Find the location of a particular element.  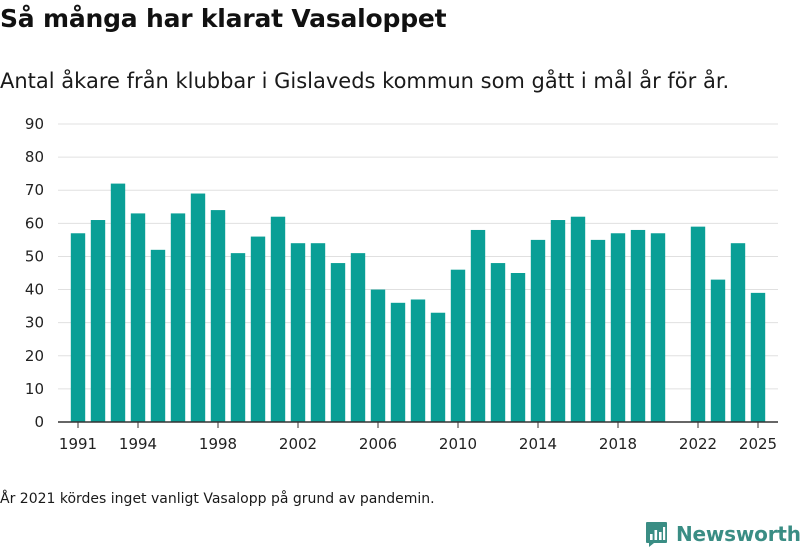

x-tick-label: 2025 is located at coordinates (758, 444).